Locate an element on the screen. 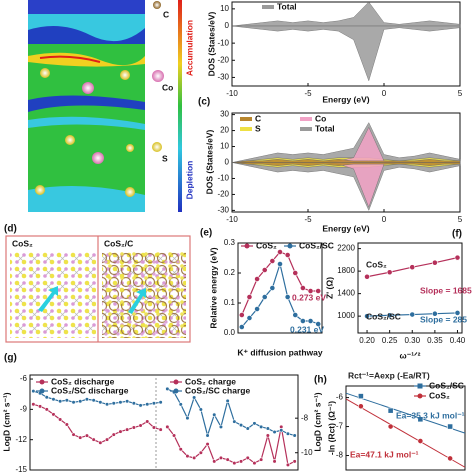 This screenshot has height=474, width=474. y-axis-label: DOS (States/eV) is located at coordinates (211, 43).